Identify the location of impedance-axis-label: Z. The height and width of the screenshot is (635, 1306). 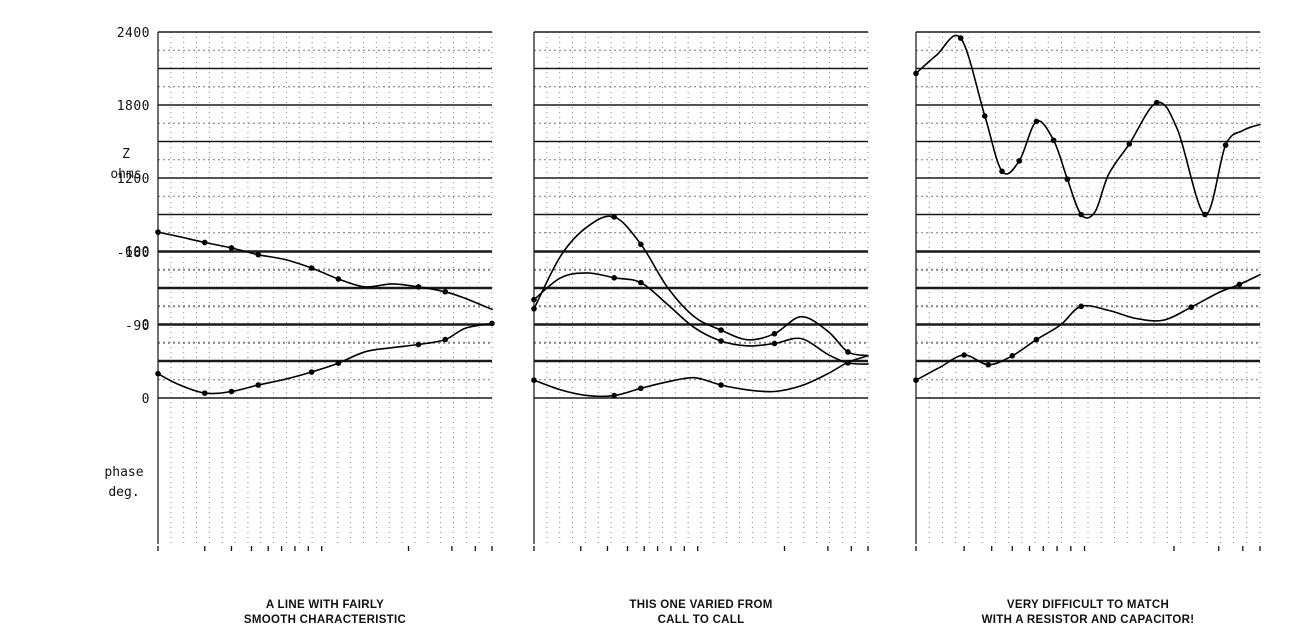
(126, 154).